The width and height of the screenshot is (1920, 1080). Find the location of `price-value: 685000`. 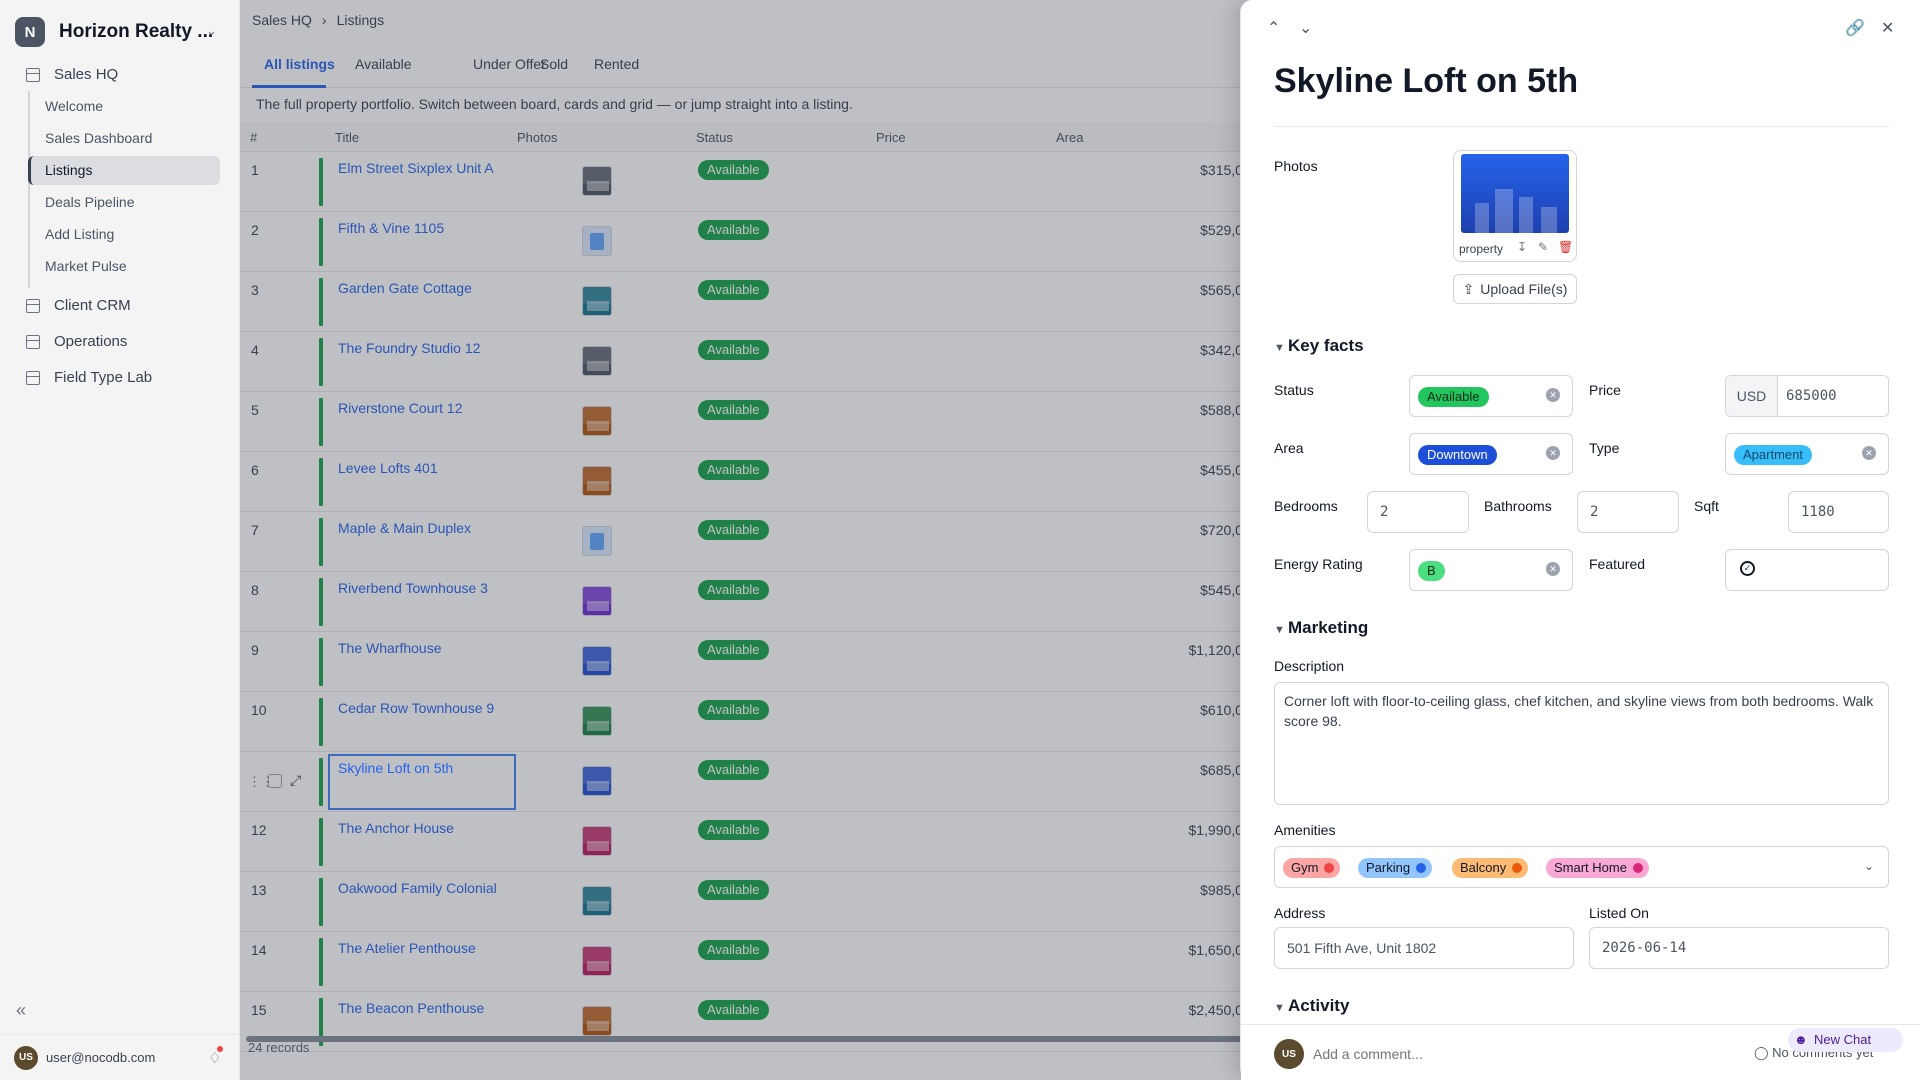

price-value: 685000 is located at coordinates (1811, 396).